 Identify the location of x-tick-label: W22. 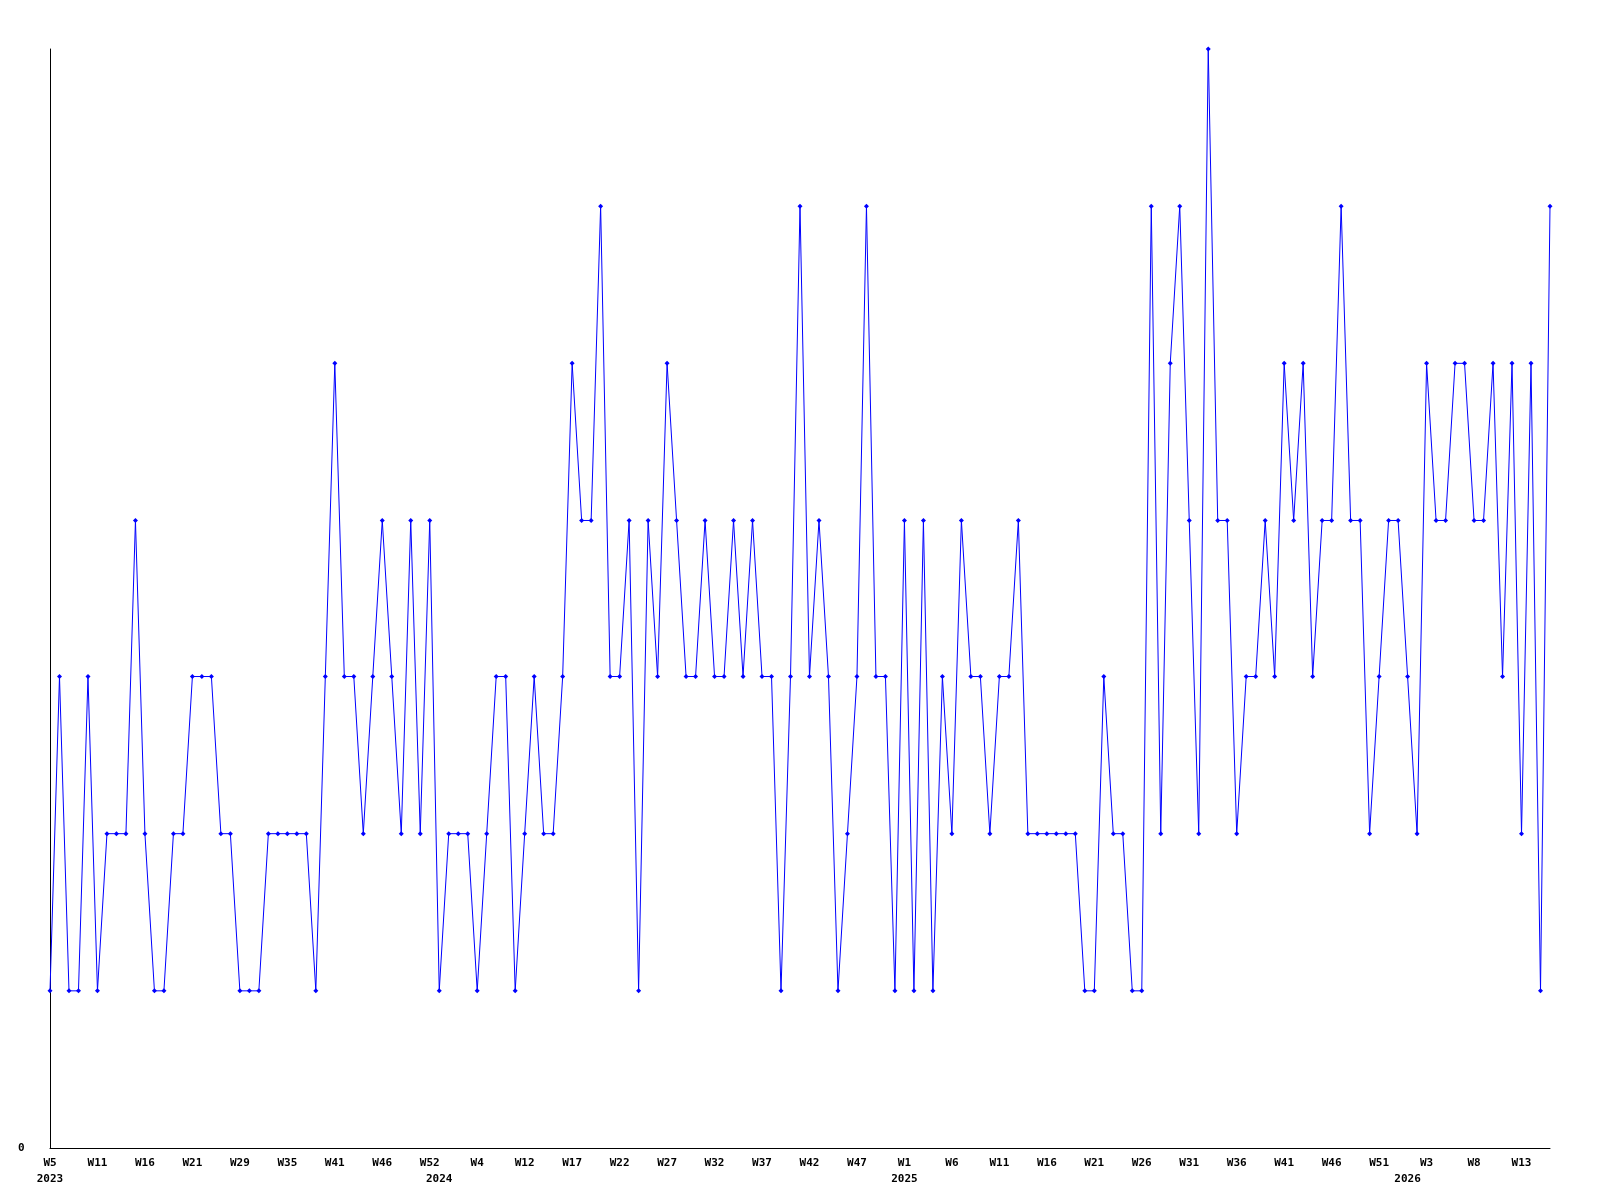
(619, 1162).